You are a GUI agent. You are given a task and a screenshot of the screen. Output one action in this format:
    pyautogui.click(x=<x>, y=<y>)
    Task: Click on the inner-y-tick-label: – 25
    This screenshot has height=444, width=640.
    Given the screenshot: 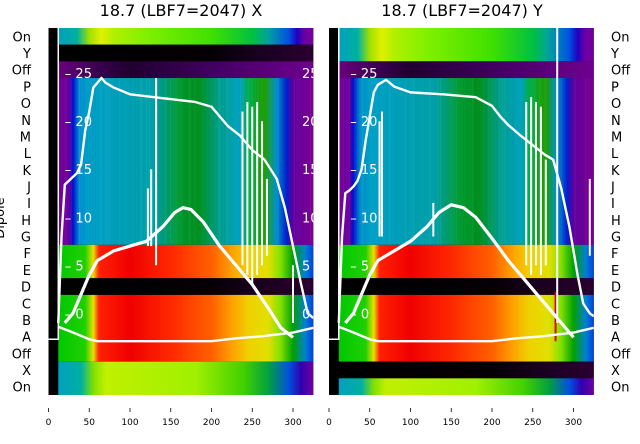 What is the action you would take?
    pyautogui.click(x=363, y=74)
    